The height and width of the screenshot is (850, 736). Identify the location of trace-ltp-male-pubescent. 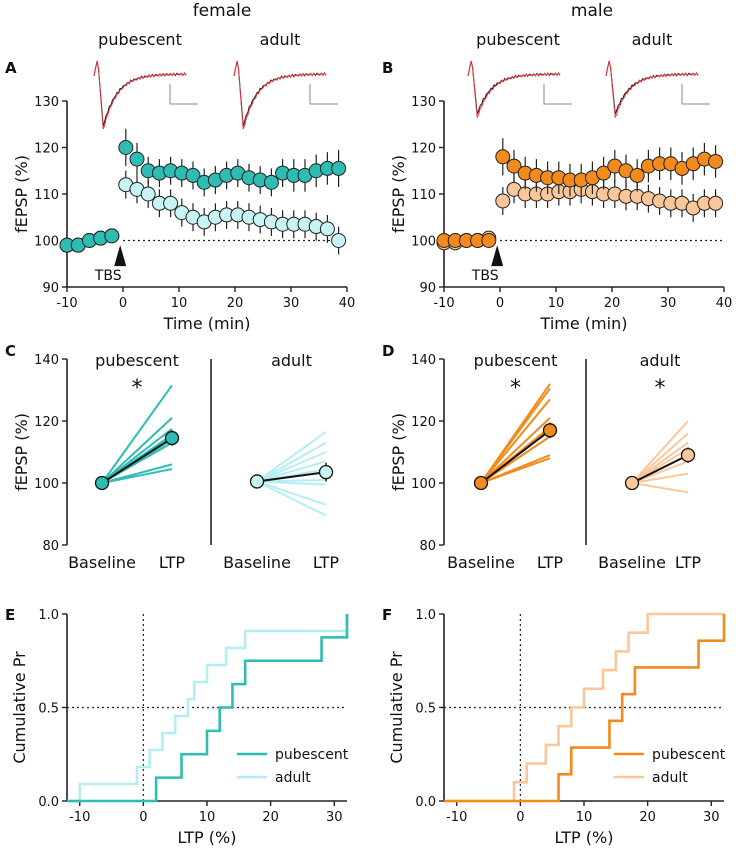
(514, 89).